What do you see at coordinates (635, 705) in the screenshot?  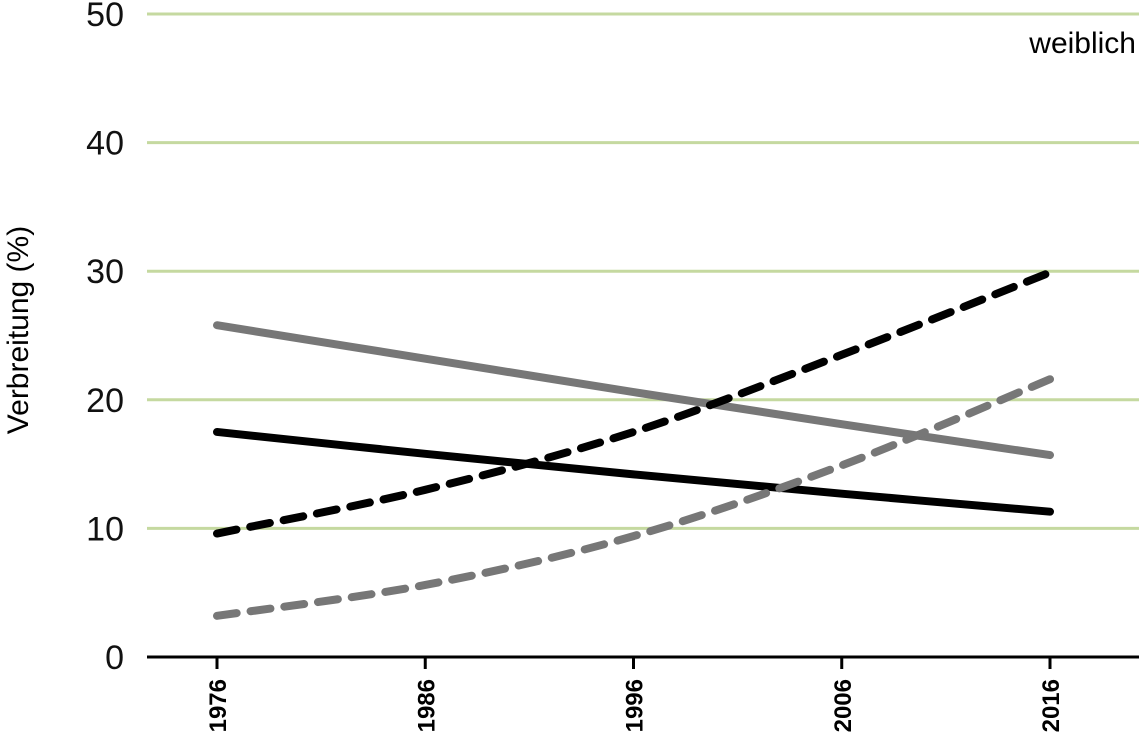 I see `x-tick-label-1996: 1996` at bounding box center [635, 705].